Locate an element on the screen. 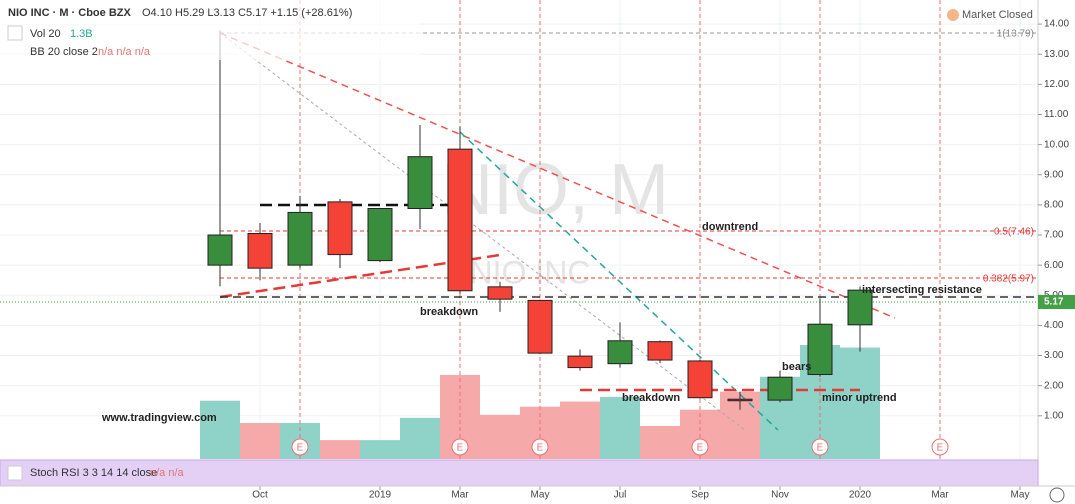 Image resolution: width=1075 pixels, height=504 pixels. x-tick-label: Jul is located at coordinates (620, 495).